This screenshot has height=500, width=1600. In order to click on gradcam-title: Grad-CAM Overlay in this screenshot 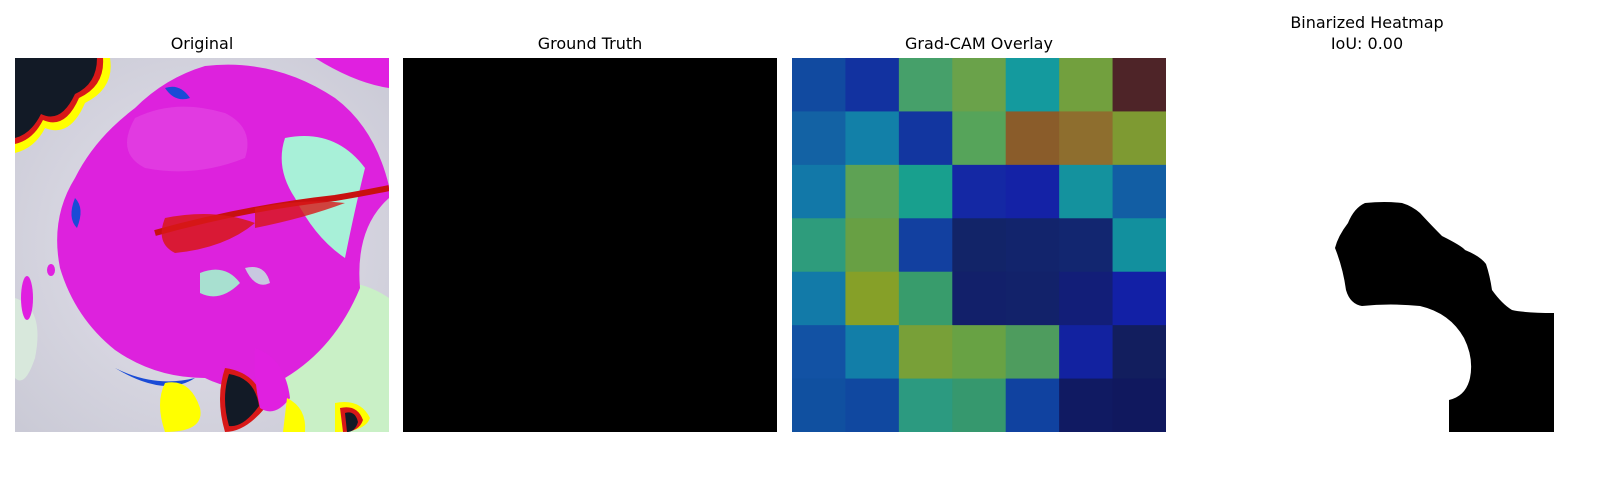, I will do `click(979, 43)`.